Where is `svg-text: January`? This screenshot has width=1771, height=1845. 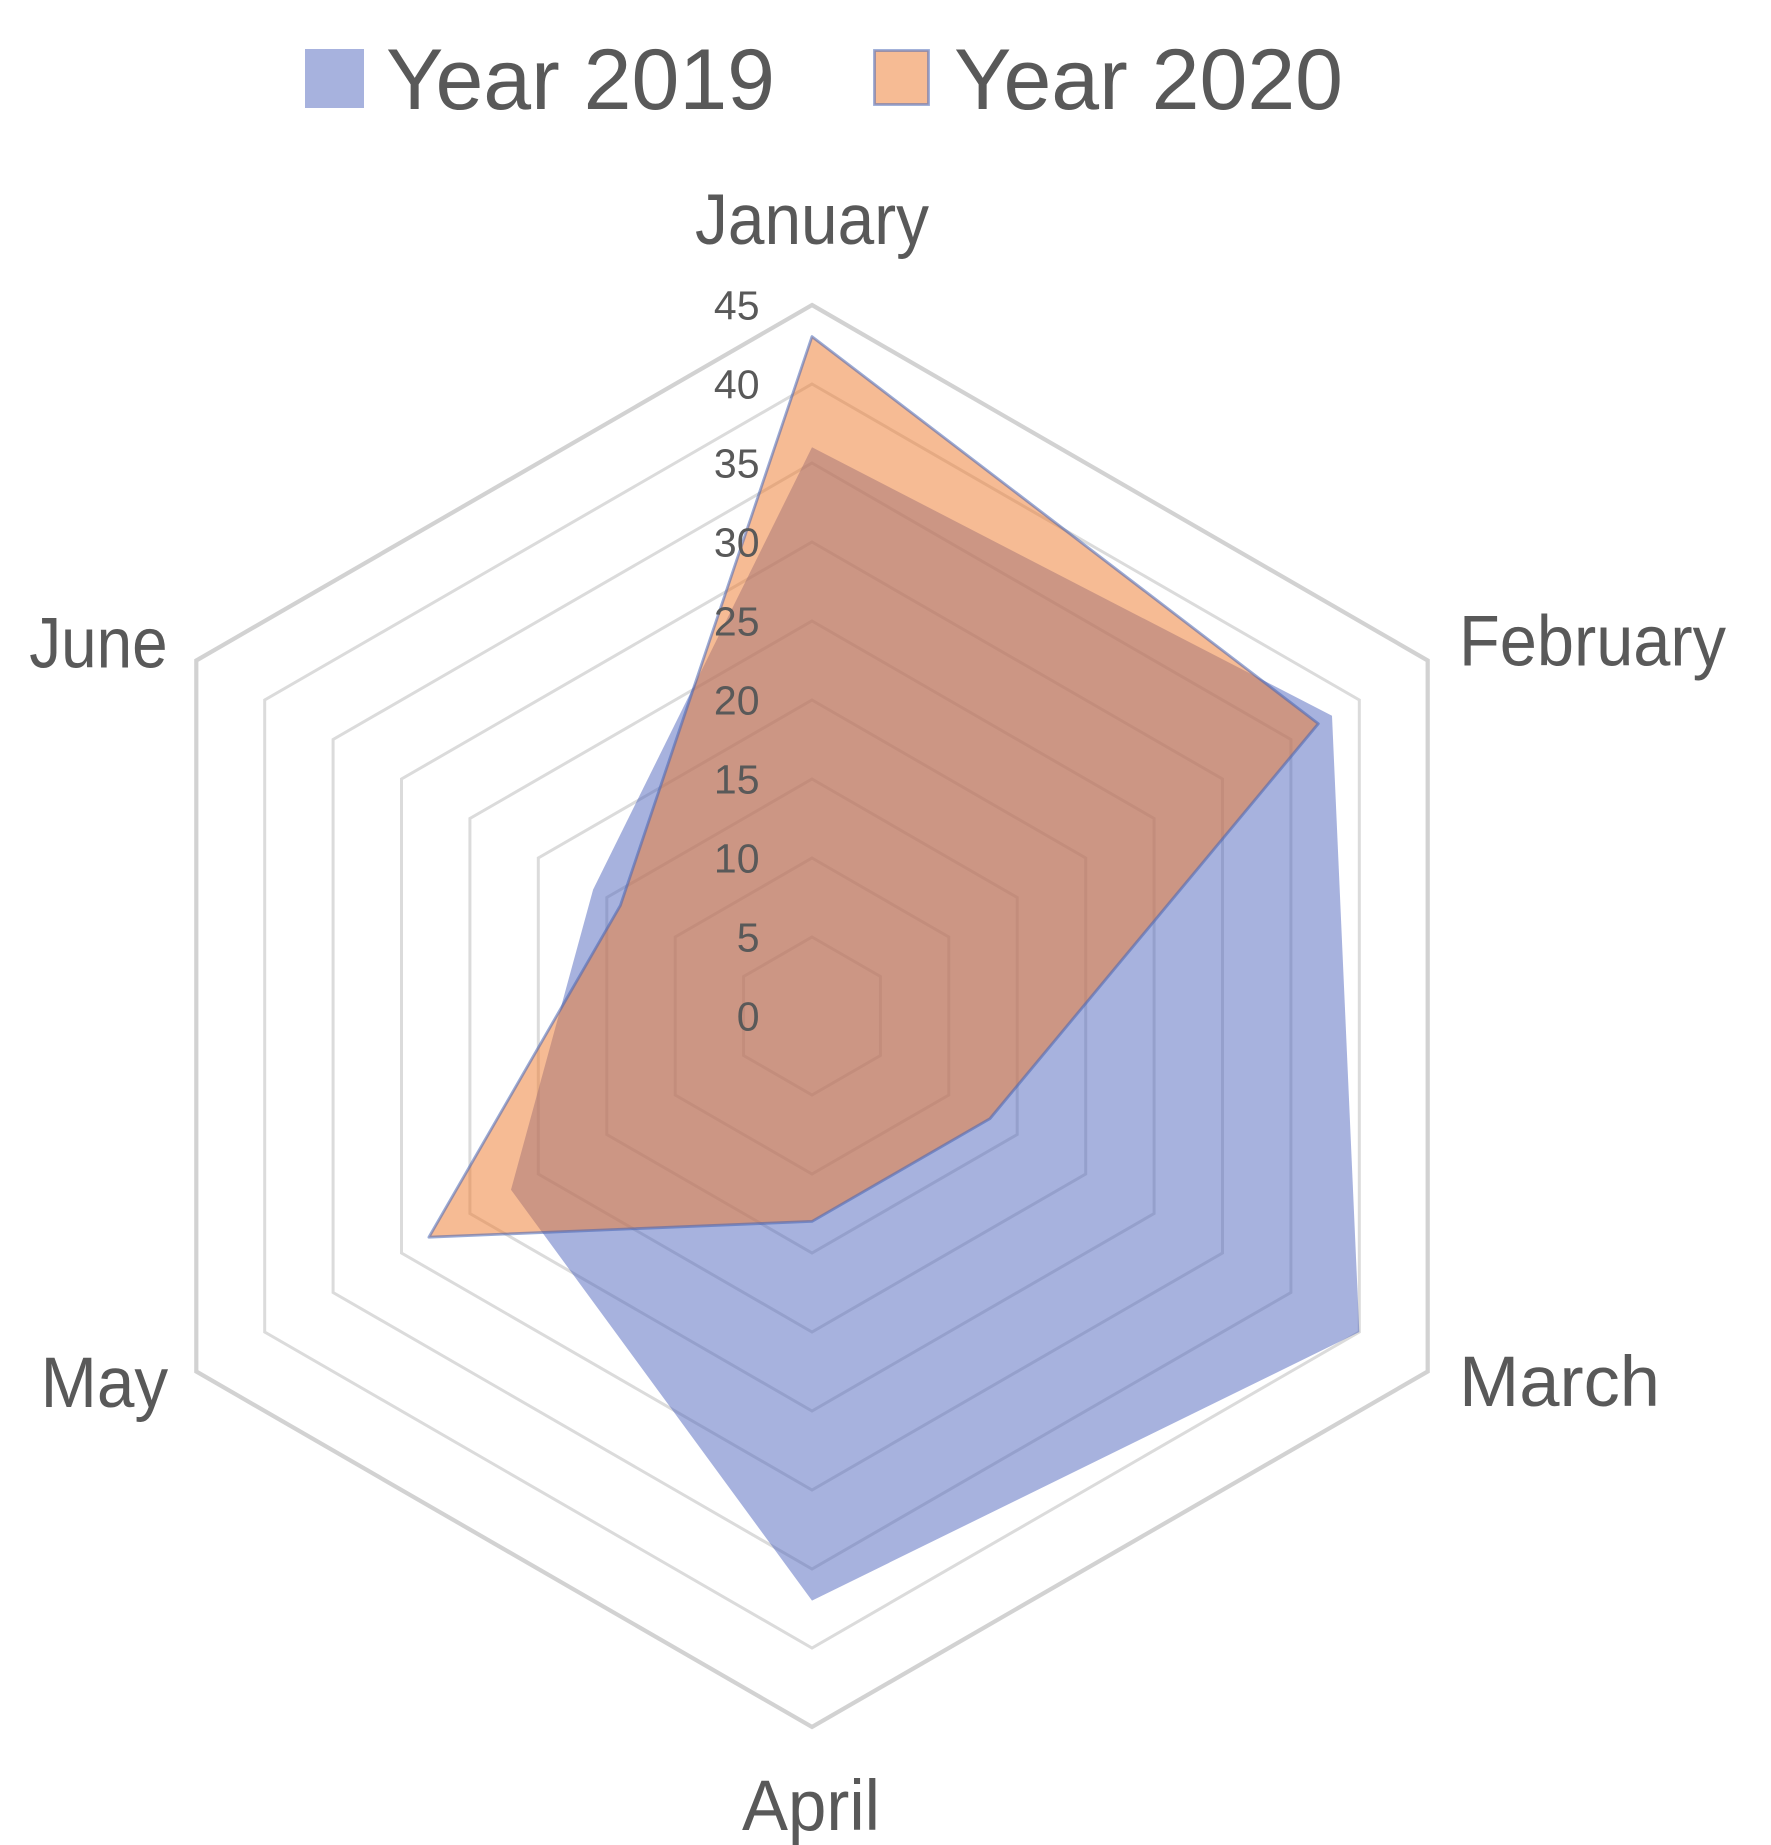
svg-text: January is located at coordinates (812, 220).